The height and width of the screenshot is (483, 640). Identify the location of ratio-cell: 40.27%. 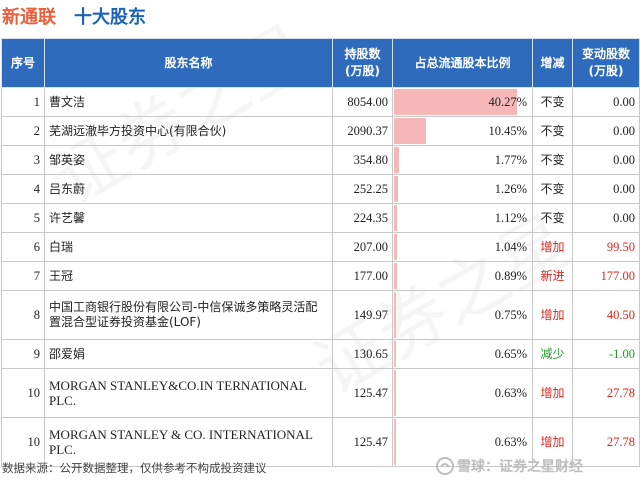
(462, 102).